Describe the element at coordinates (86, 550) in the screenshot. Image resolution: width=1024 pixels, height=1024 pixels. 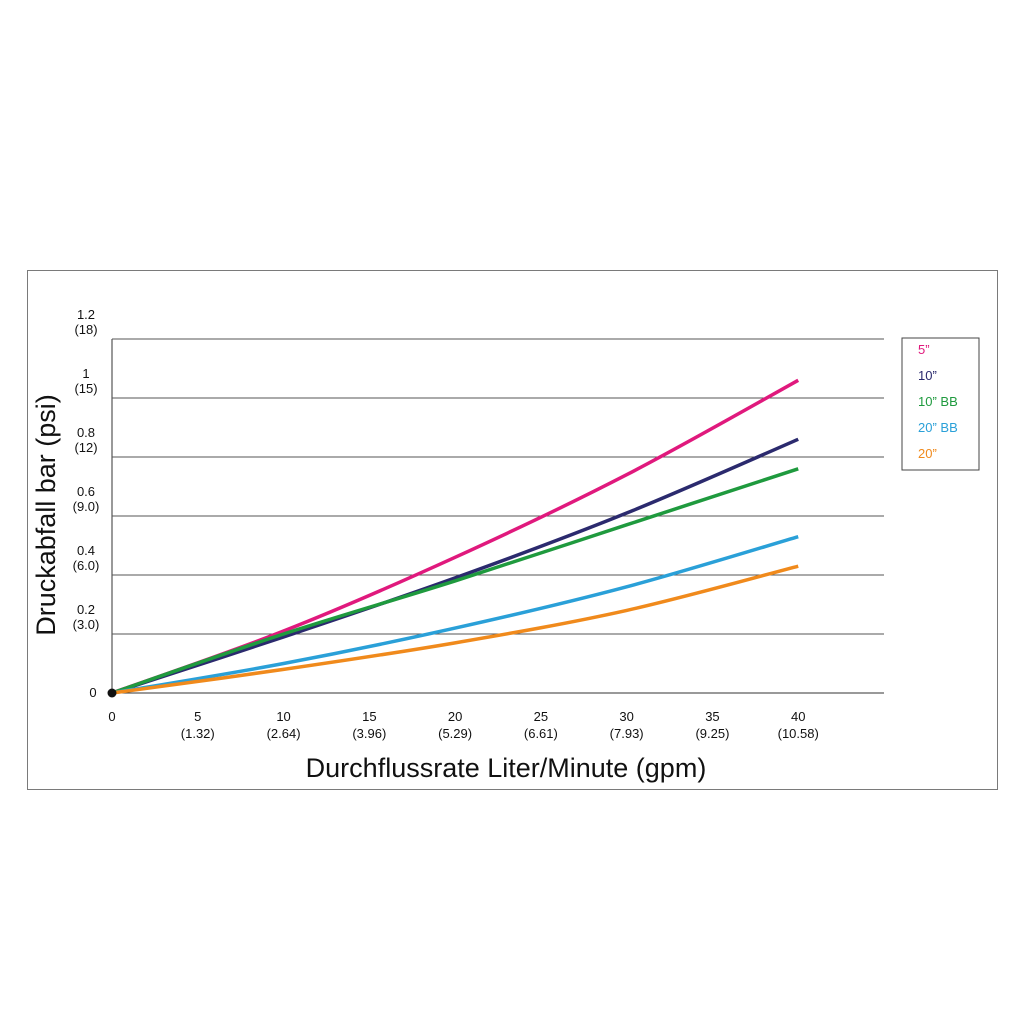
I see `y-tick-label: 0.4` at that location.